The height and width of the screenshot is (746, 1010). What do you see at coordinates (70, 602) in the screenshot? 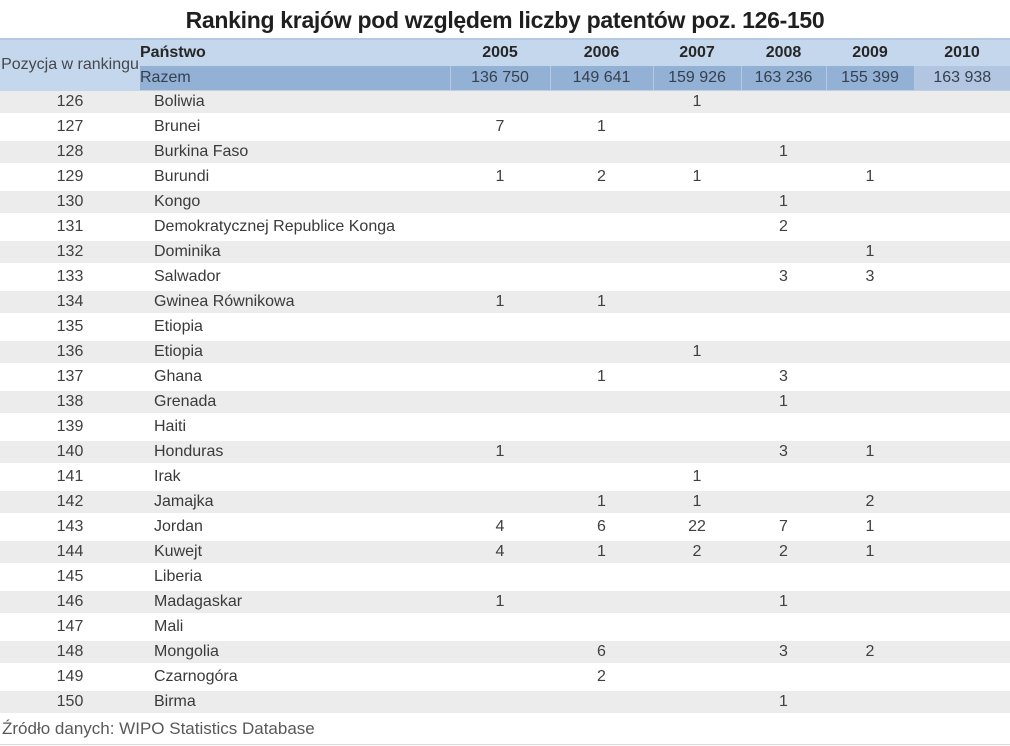
I see `position-cell: 146` at bounding box center [70, 602].